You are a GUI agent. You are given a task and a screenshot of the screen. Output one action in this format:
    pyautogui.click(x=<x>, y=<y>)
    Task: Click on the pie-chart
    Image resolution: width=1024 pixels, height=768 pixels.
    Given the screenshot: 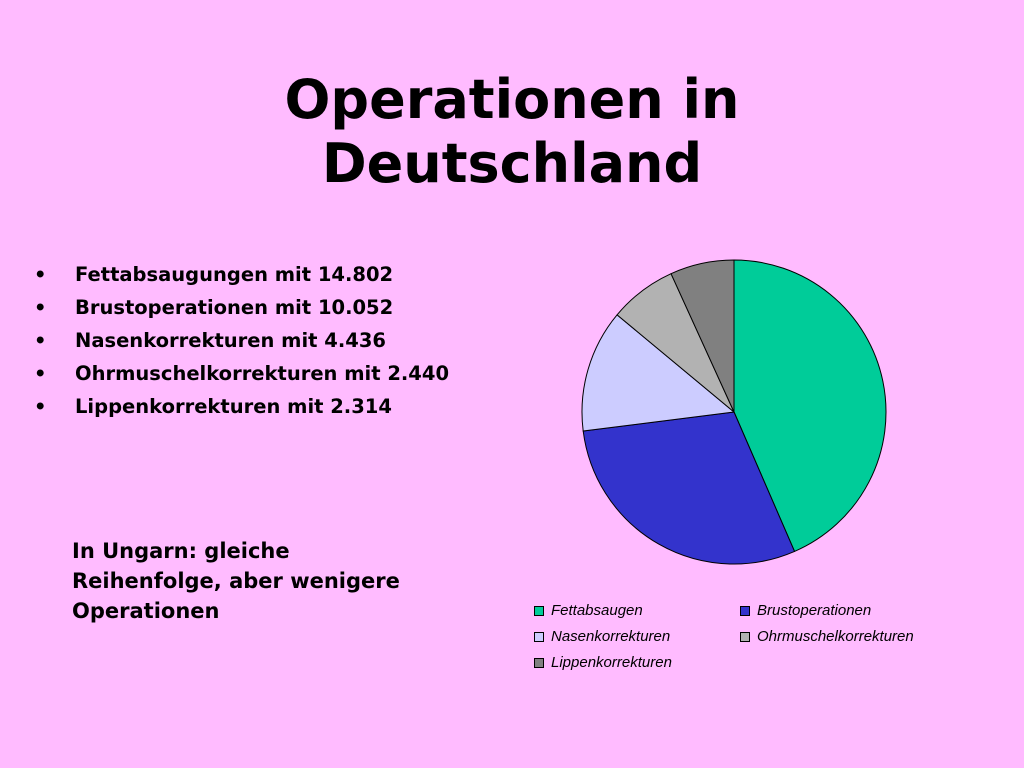 What is the action you would take?
    pyautogui.click(x=734, y=412)
    